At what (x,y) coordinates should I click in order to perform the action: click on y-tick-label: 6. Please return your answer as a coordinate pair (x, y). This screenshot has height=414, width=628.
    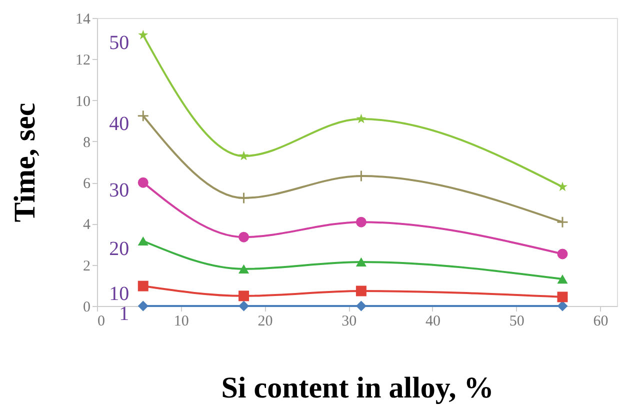
    Looking at the image, I should click on (87, 184).